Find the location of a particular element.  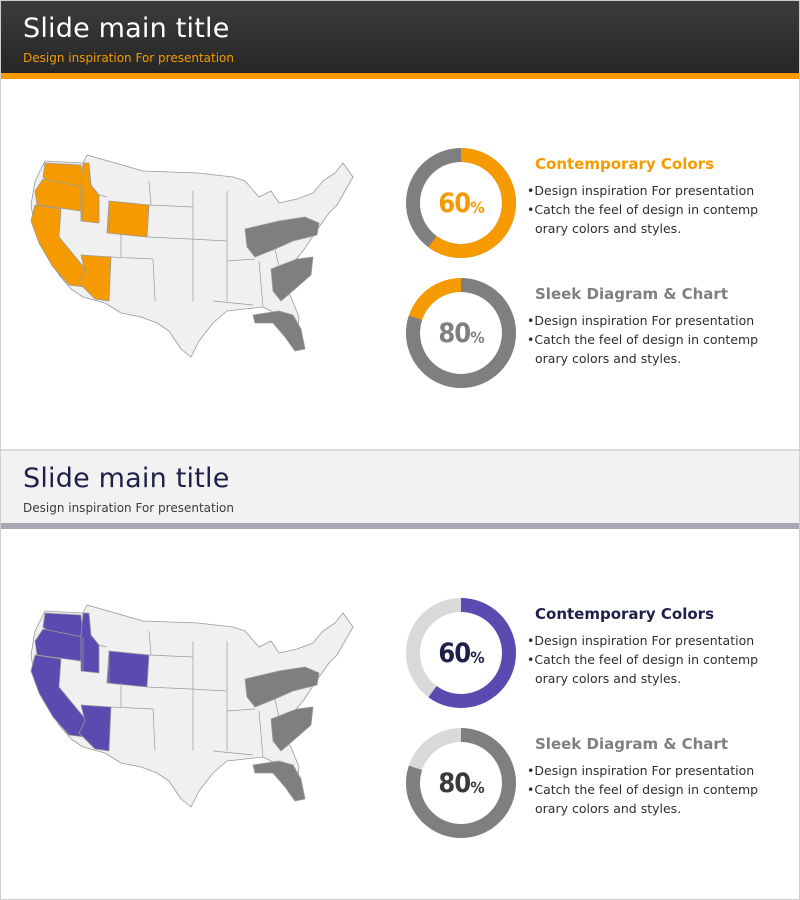

slide-divider is located at coordinates (400, 450).